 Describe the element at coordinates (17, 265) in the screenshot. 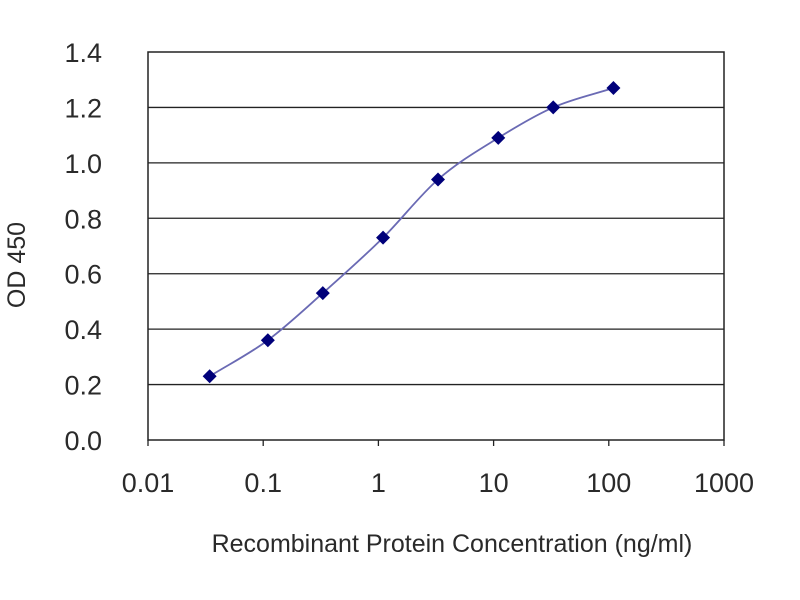

I see `y-axis-title: OD 450` at that location.